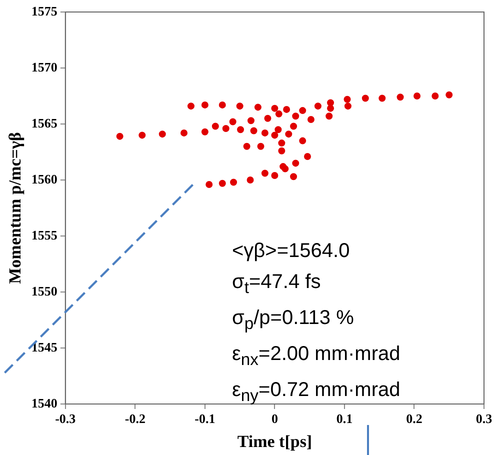  I want to click on x-tick-label: 0.1, so click(344, 418).